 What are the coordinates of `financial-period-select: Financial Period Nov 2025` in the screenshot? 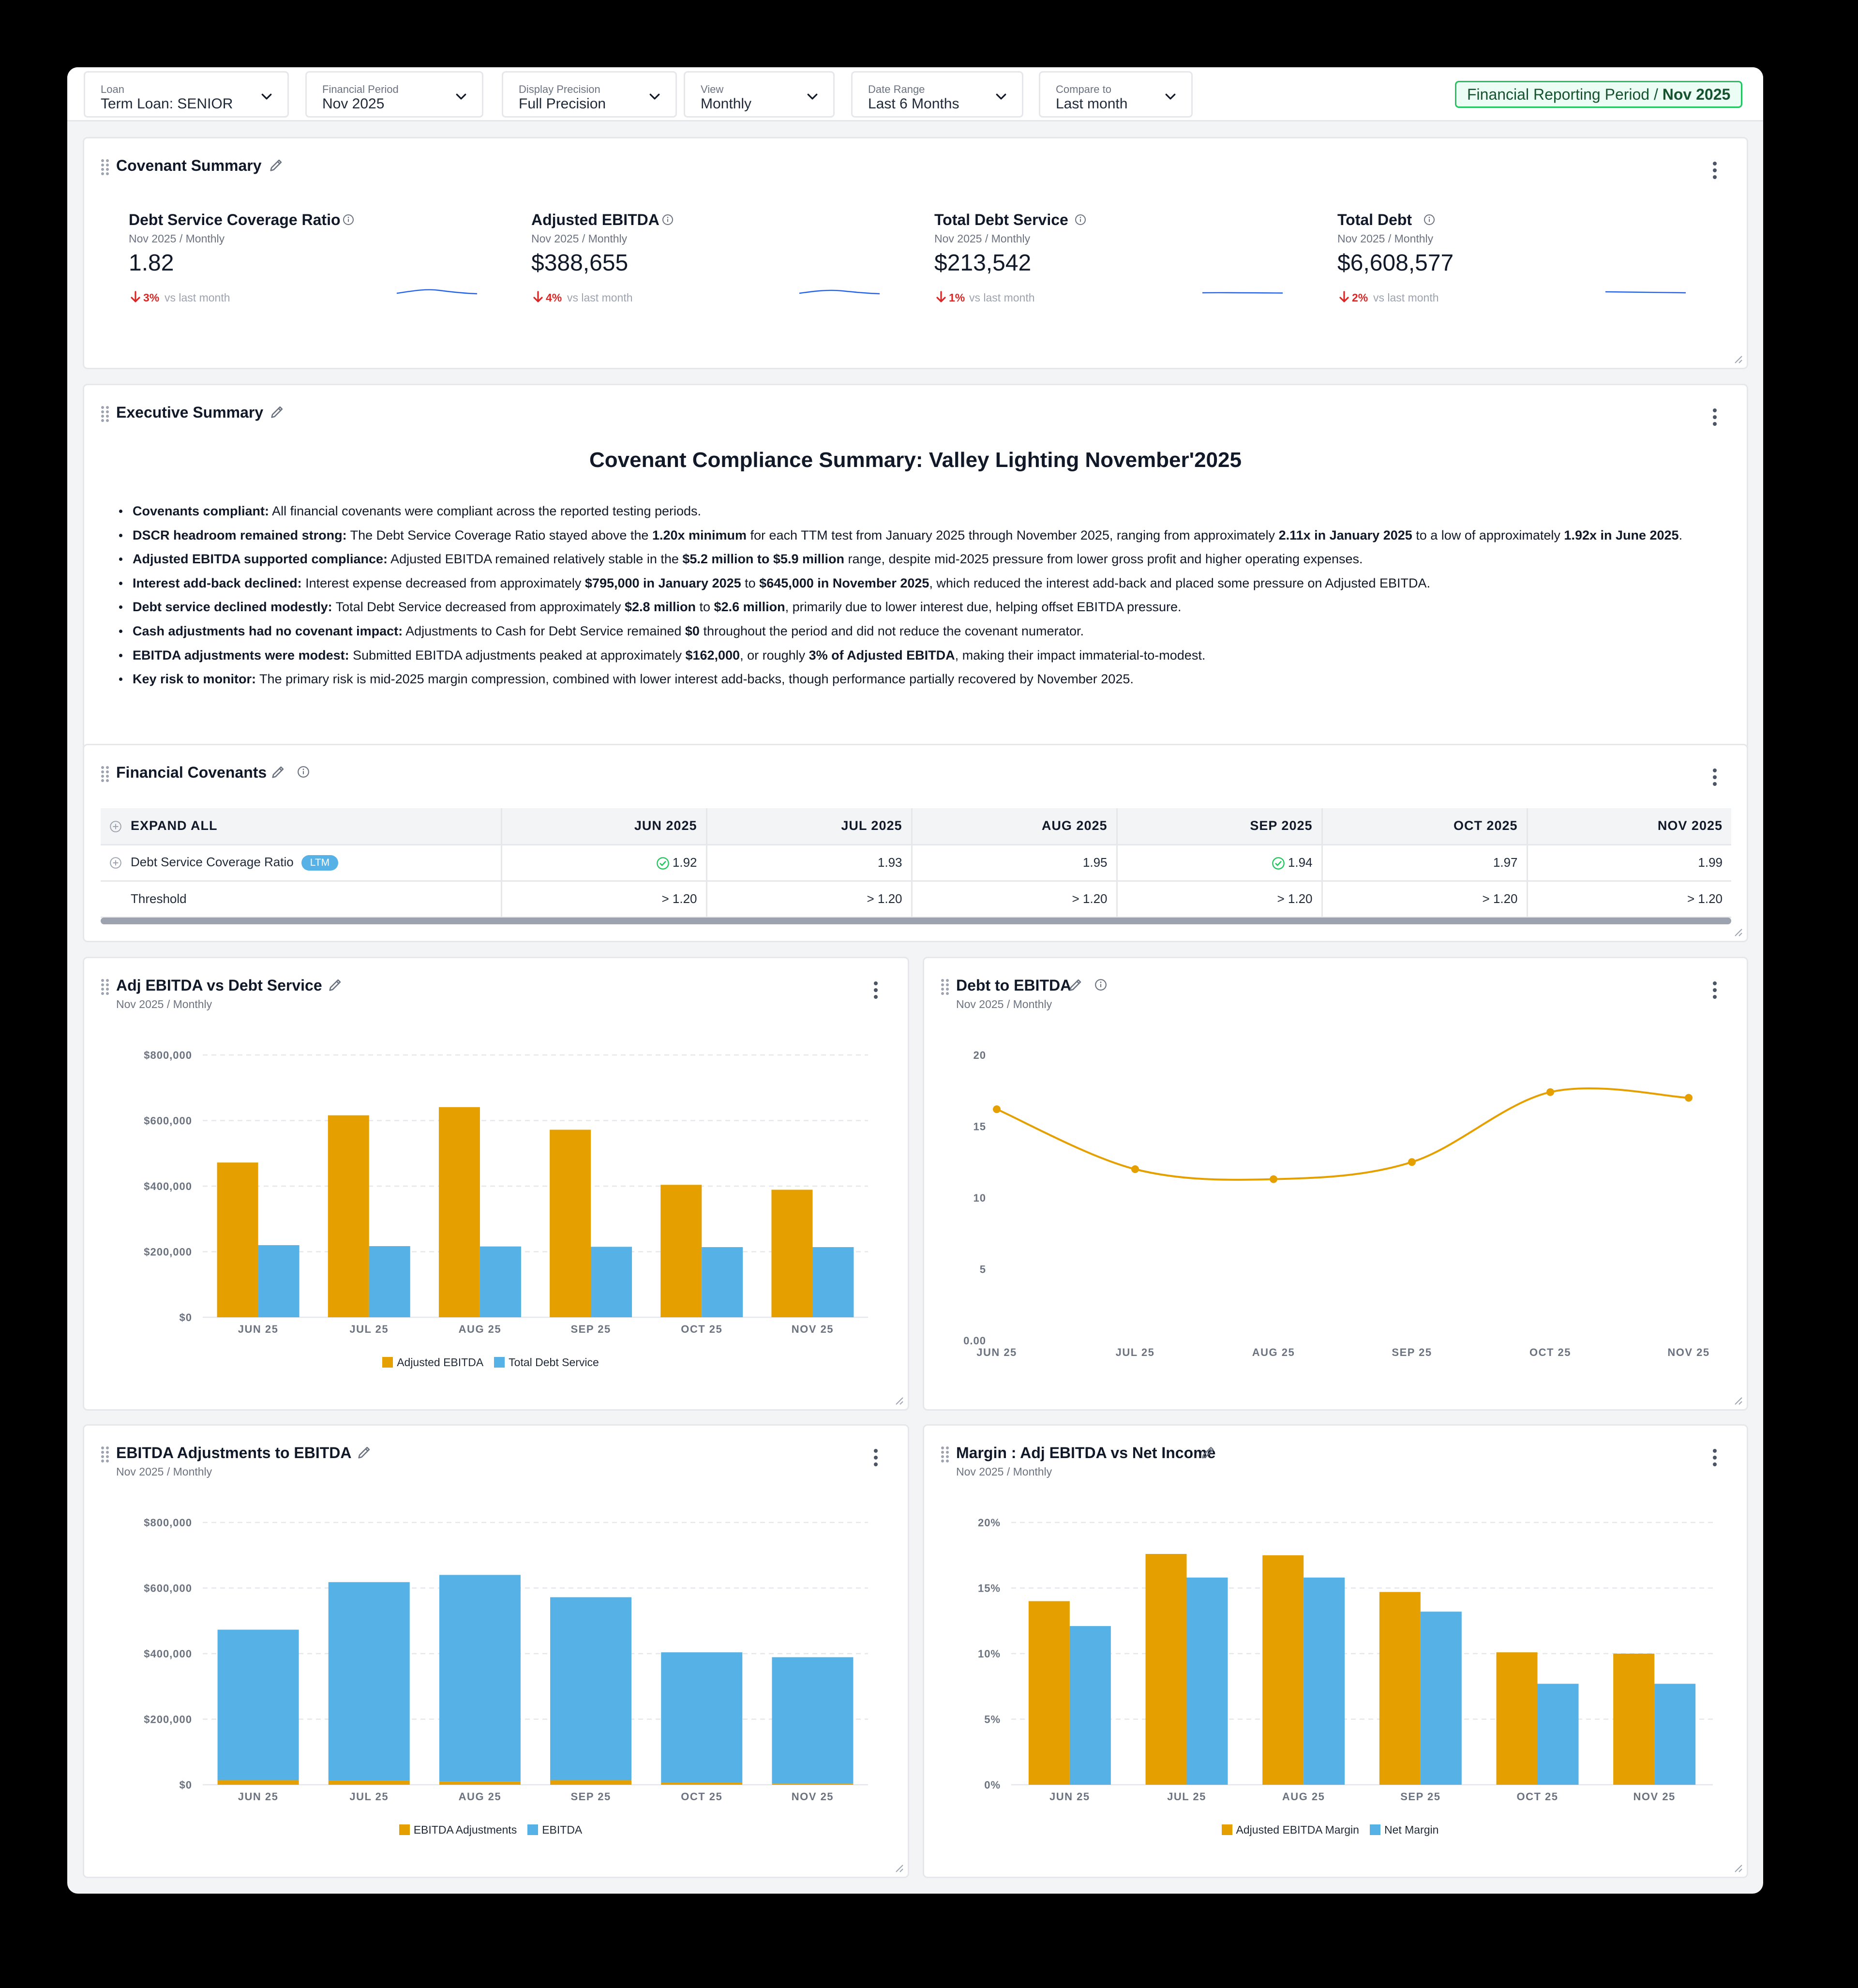 It's located at (394, 94).